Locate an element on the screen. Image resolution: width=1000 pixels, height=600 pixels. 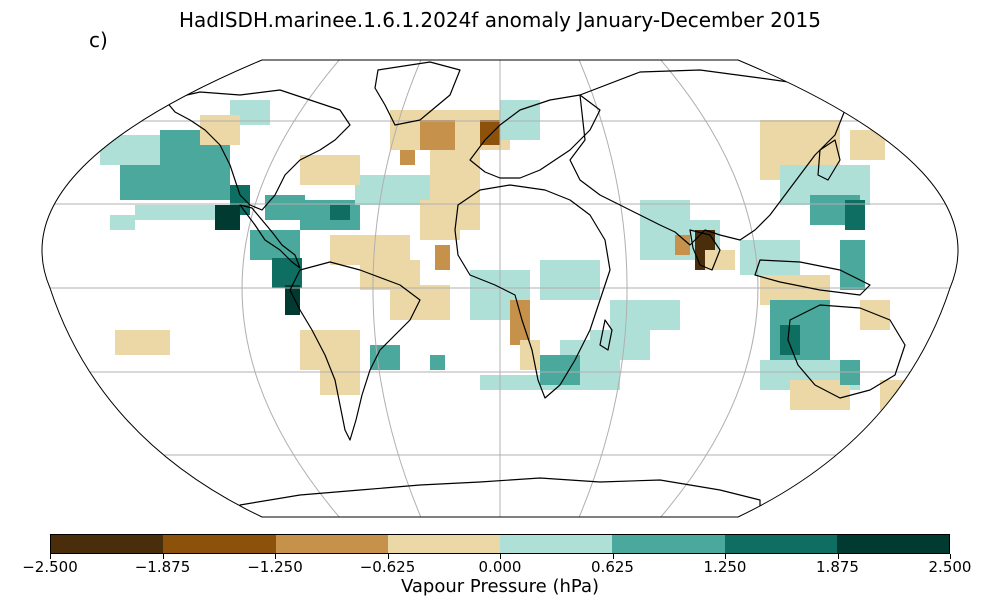
coastline-africa is located at coordinates (532, 291).